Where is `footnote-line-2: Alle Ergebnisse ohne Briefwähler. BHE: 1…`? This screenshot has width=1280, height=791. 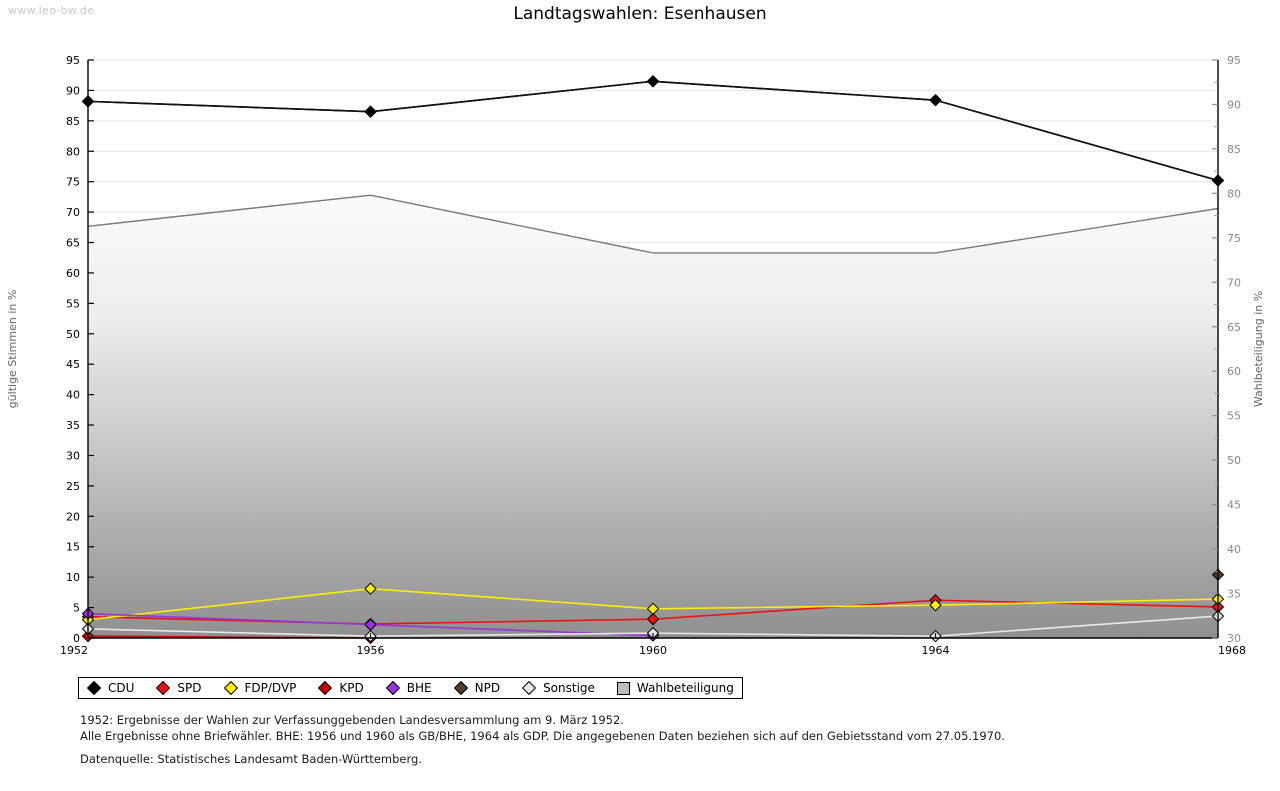 footnote-line-2: Alle Ergebnisse ohne Briefwähler. BHE: 1… is located at coordinates (542, 736).